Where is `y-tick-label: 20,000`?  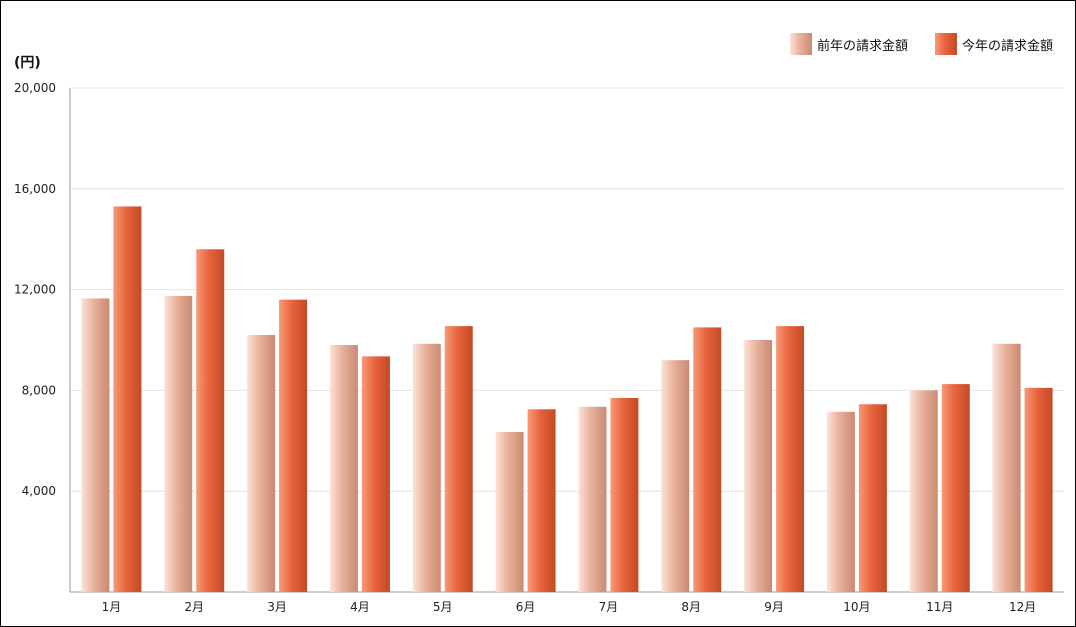 y-tick-label: 20,000 is located at coordinates (35, 88).